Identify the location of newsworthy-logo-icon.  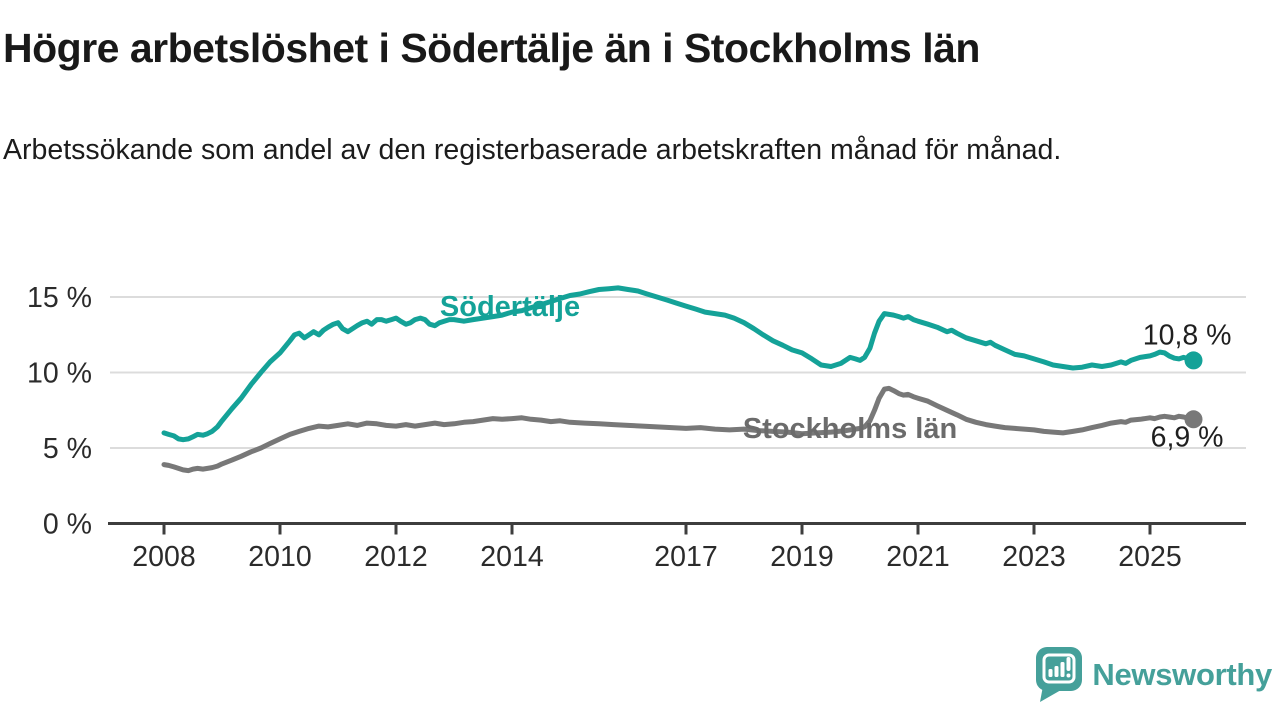
(1059, 674).